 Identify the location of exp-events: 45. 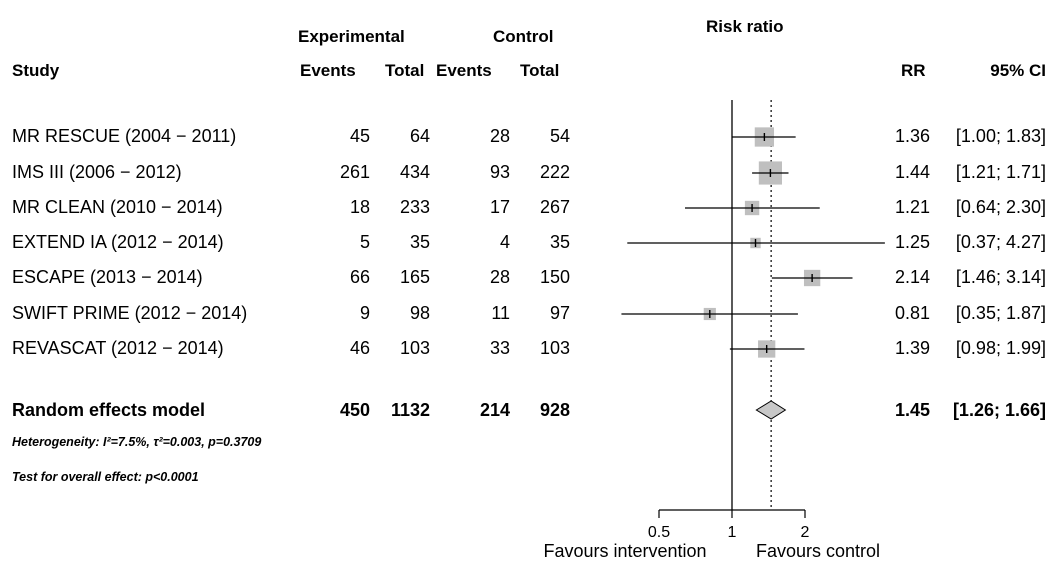
(359, 136).